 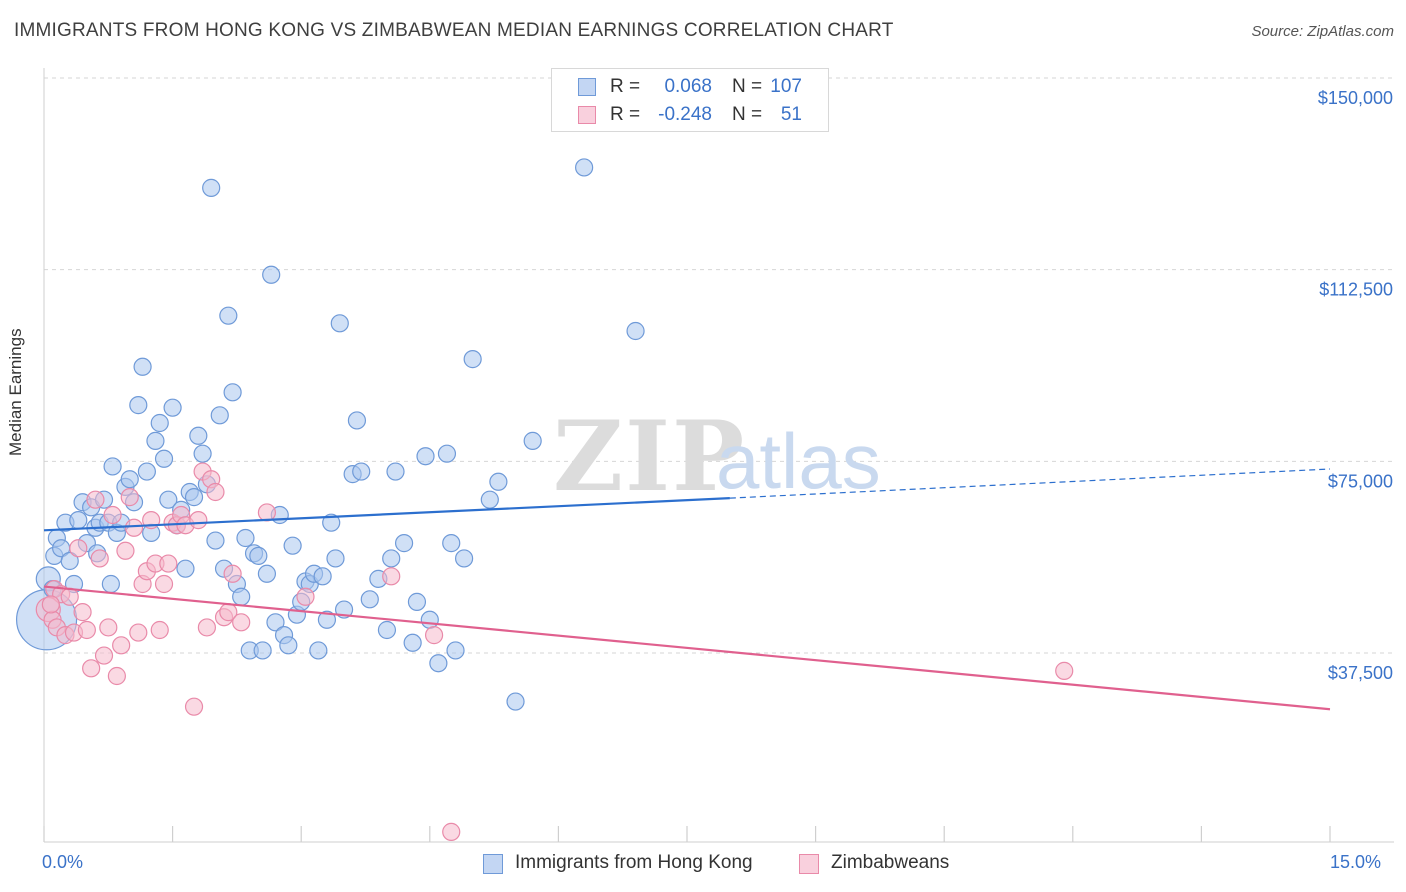 I want to click on legend-row-hong-kong: R = 0.068 N = 107, so click(x=690, y=86).